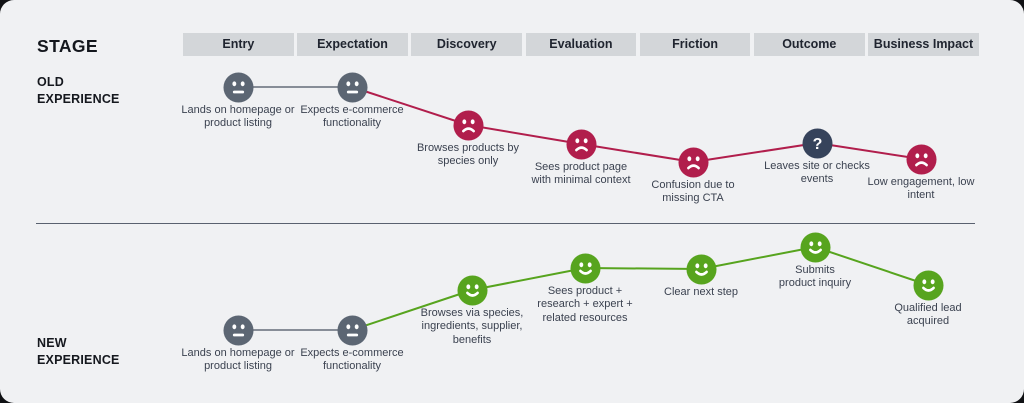 The width and height of the screenshot is (1024, 403). I want to click on point-label: Browses products by species only, so click(468, 155).